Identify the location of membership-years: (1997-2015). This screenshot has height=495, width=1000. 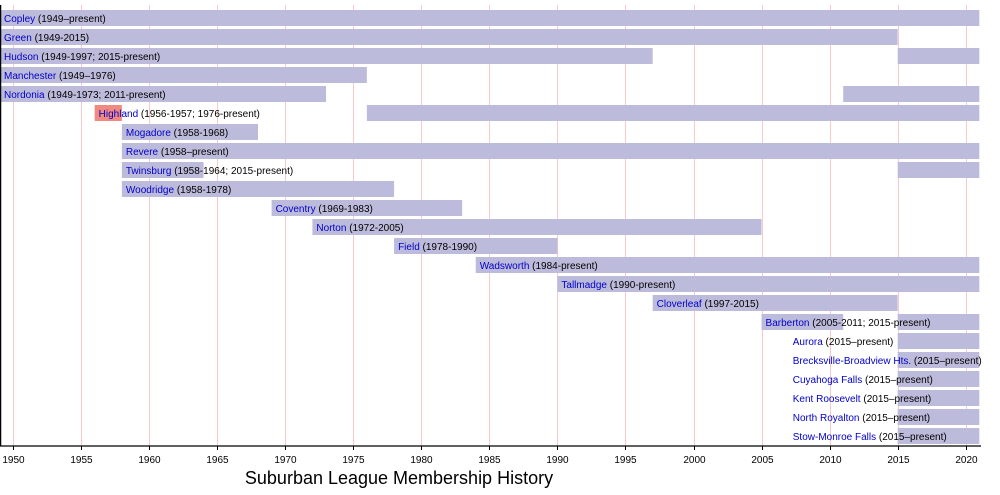
(730, 304).